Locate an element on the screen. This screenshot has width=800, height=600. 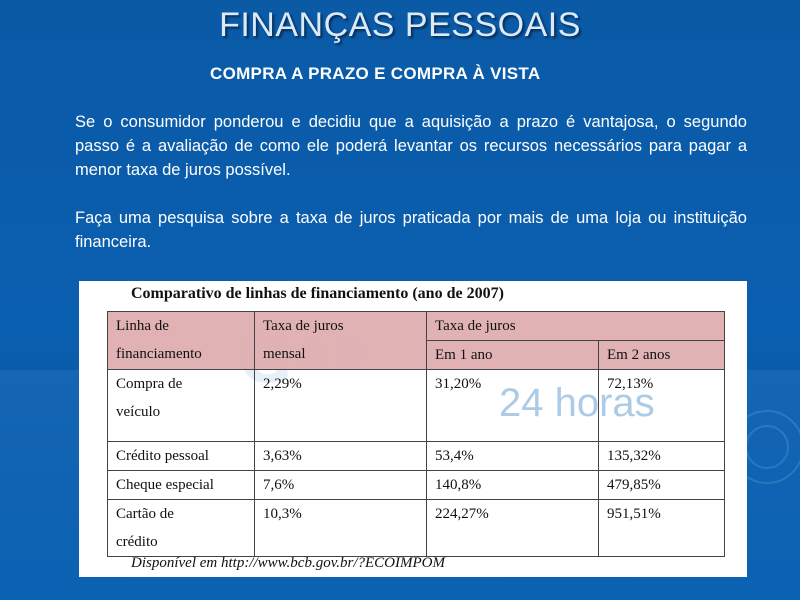
cell-1-ano: 31,20% is located at coordinates (512, 405).